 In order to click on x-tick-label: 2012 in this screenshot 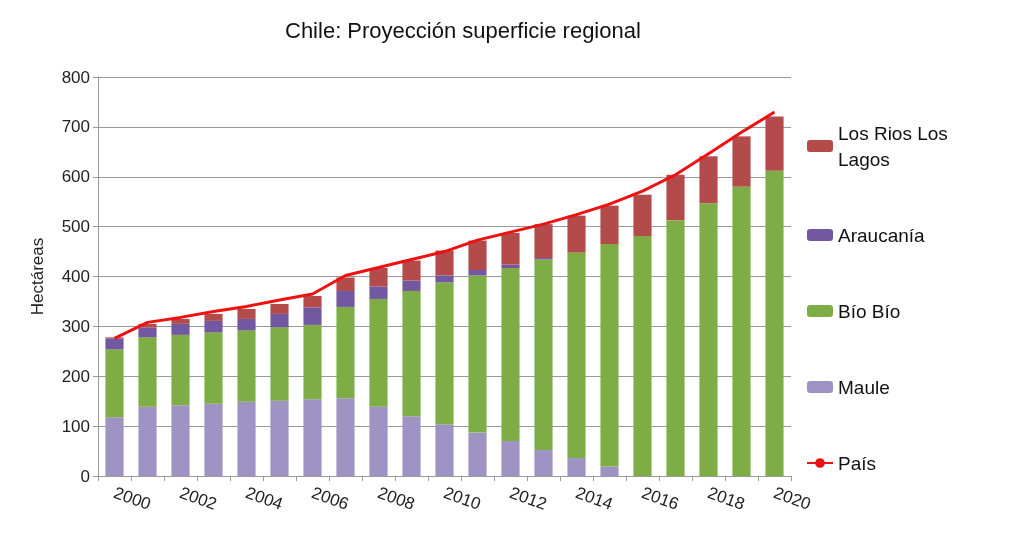, I will do `click(528, 498)`.